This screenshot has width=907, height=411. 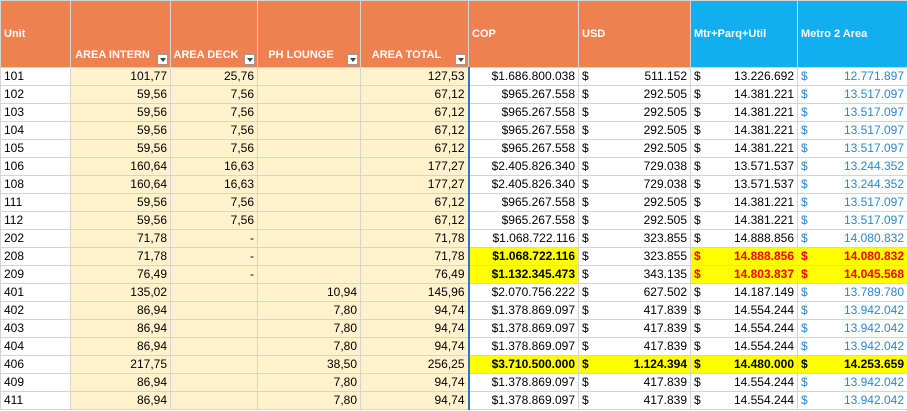 I want to click on column-header: AREA TOTAL, so click(x=414, y=34).